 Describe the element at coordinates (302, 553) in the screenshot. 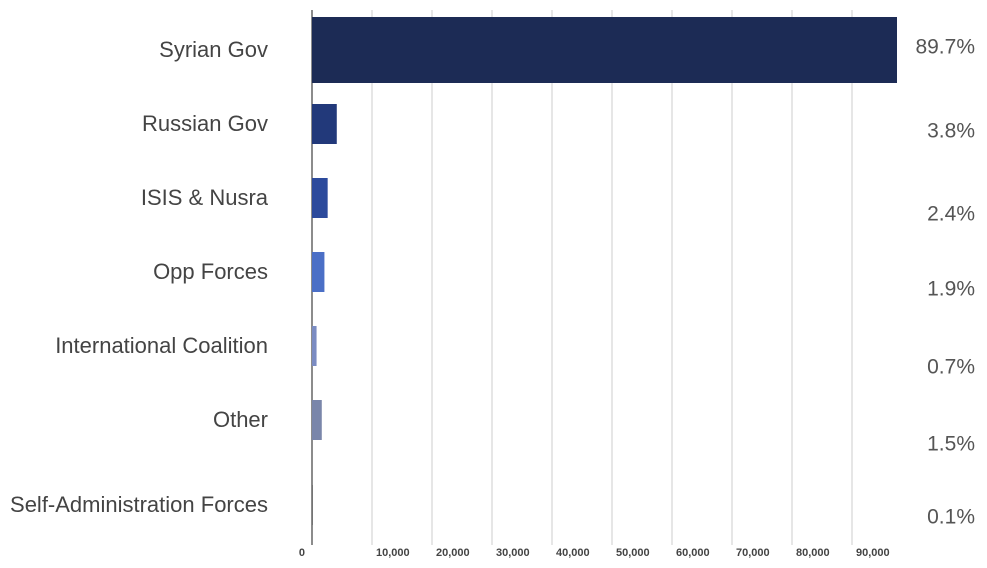

I see `x-tick-label: 0` at that location.